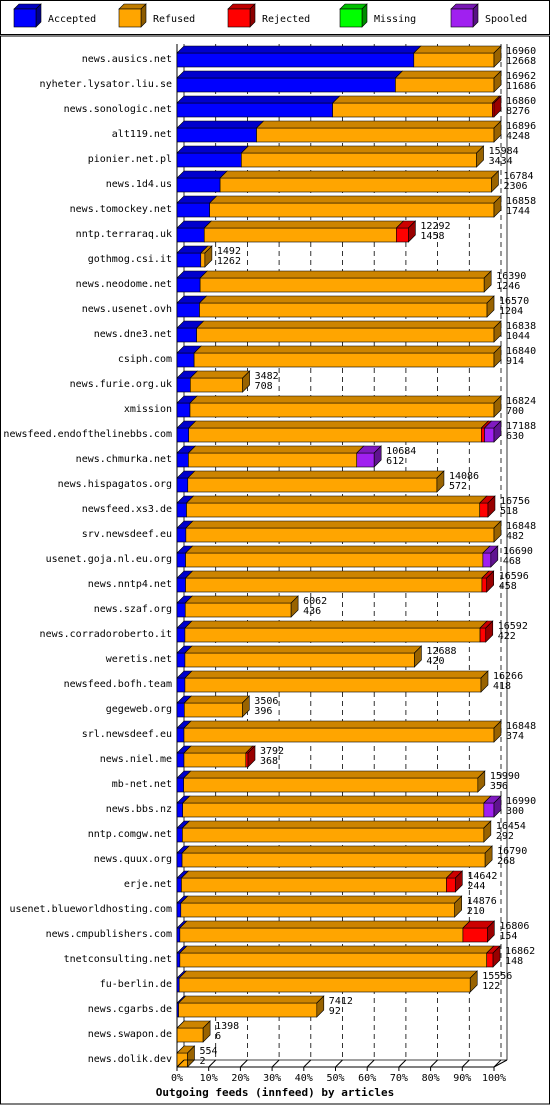  I want to click on value-label-offered: 16824, so click(521, 401).